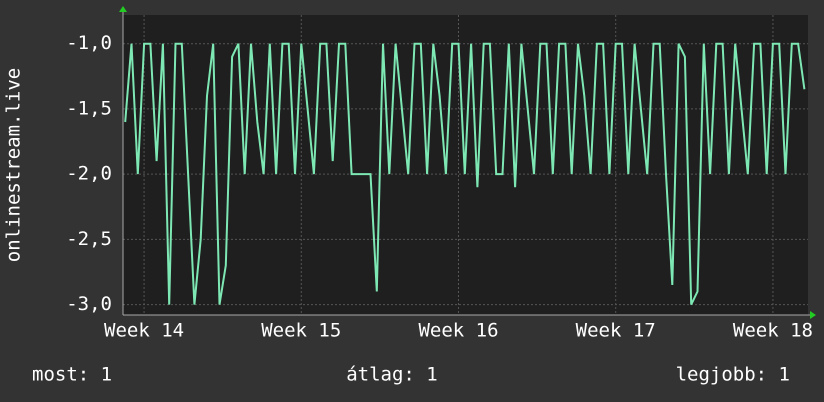 This screenshot has width=824, height=402. Describe the element at coordinates (89, 108) in the screenshot. I see `y-tick-label: -1,5` at that location.